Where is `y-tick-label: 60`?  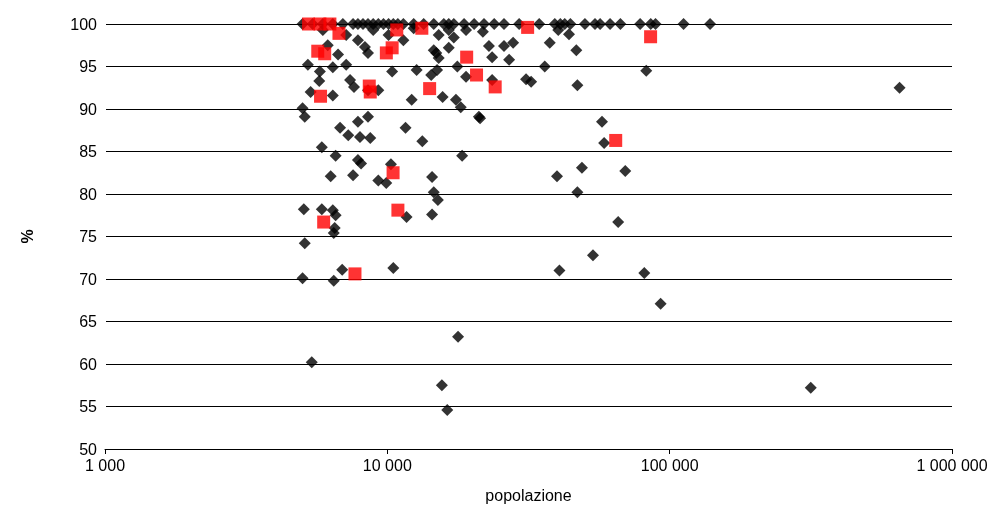 y-tick-label: 60 is located at coordinates (88, 364).